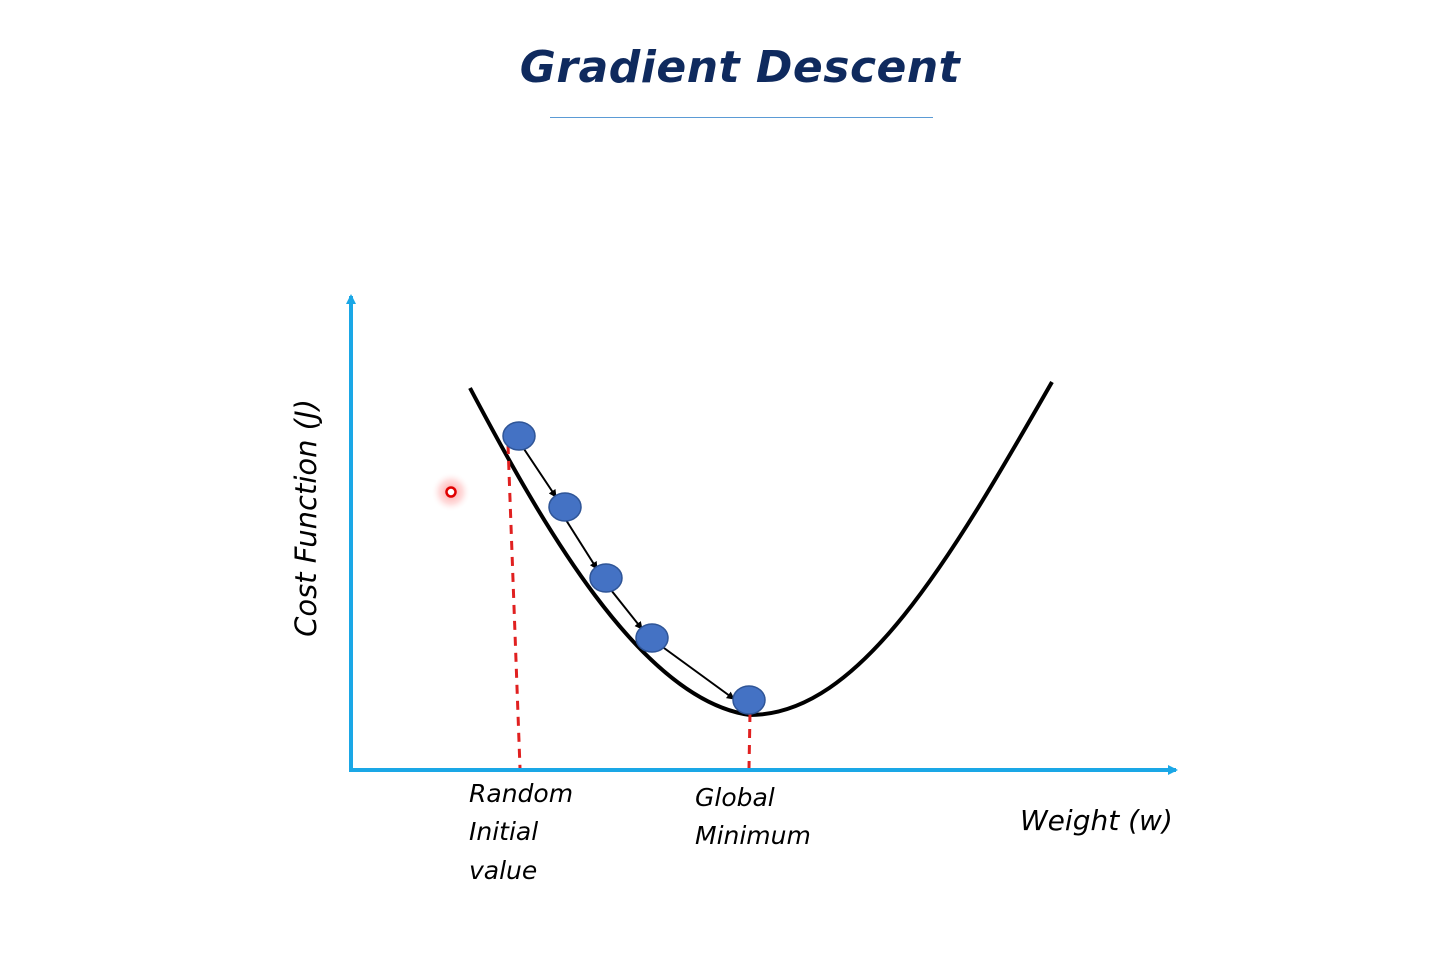 Image resolution: width=1444 pixels, height=962 pixels. What do you see at coordinates (735, 797) in the screenshot?
I see `minimum-label-line-1: Global` at bounding box center [735, 797].